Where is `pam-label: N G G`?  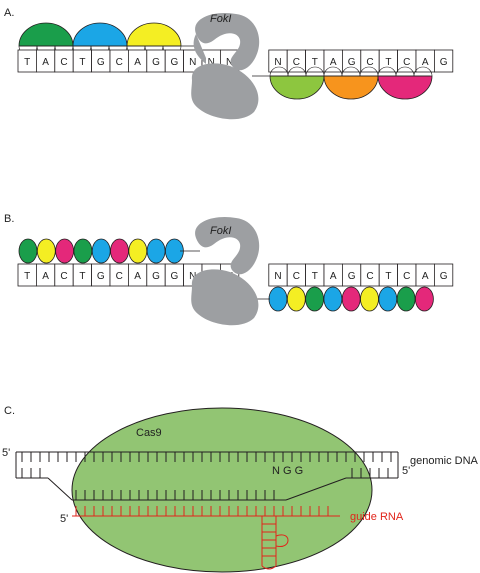 pam-label: N G G is located at coordinates (287, 471).